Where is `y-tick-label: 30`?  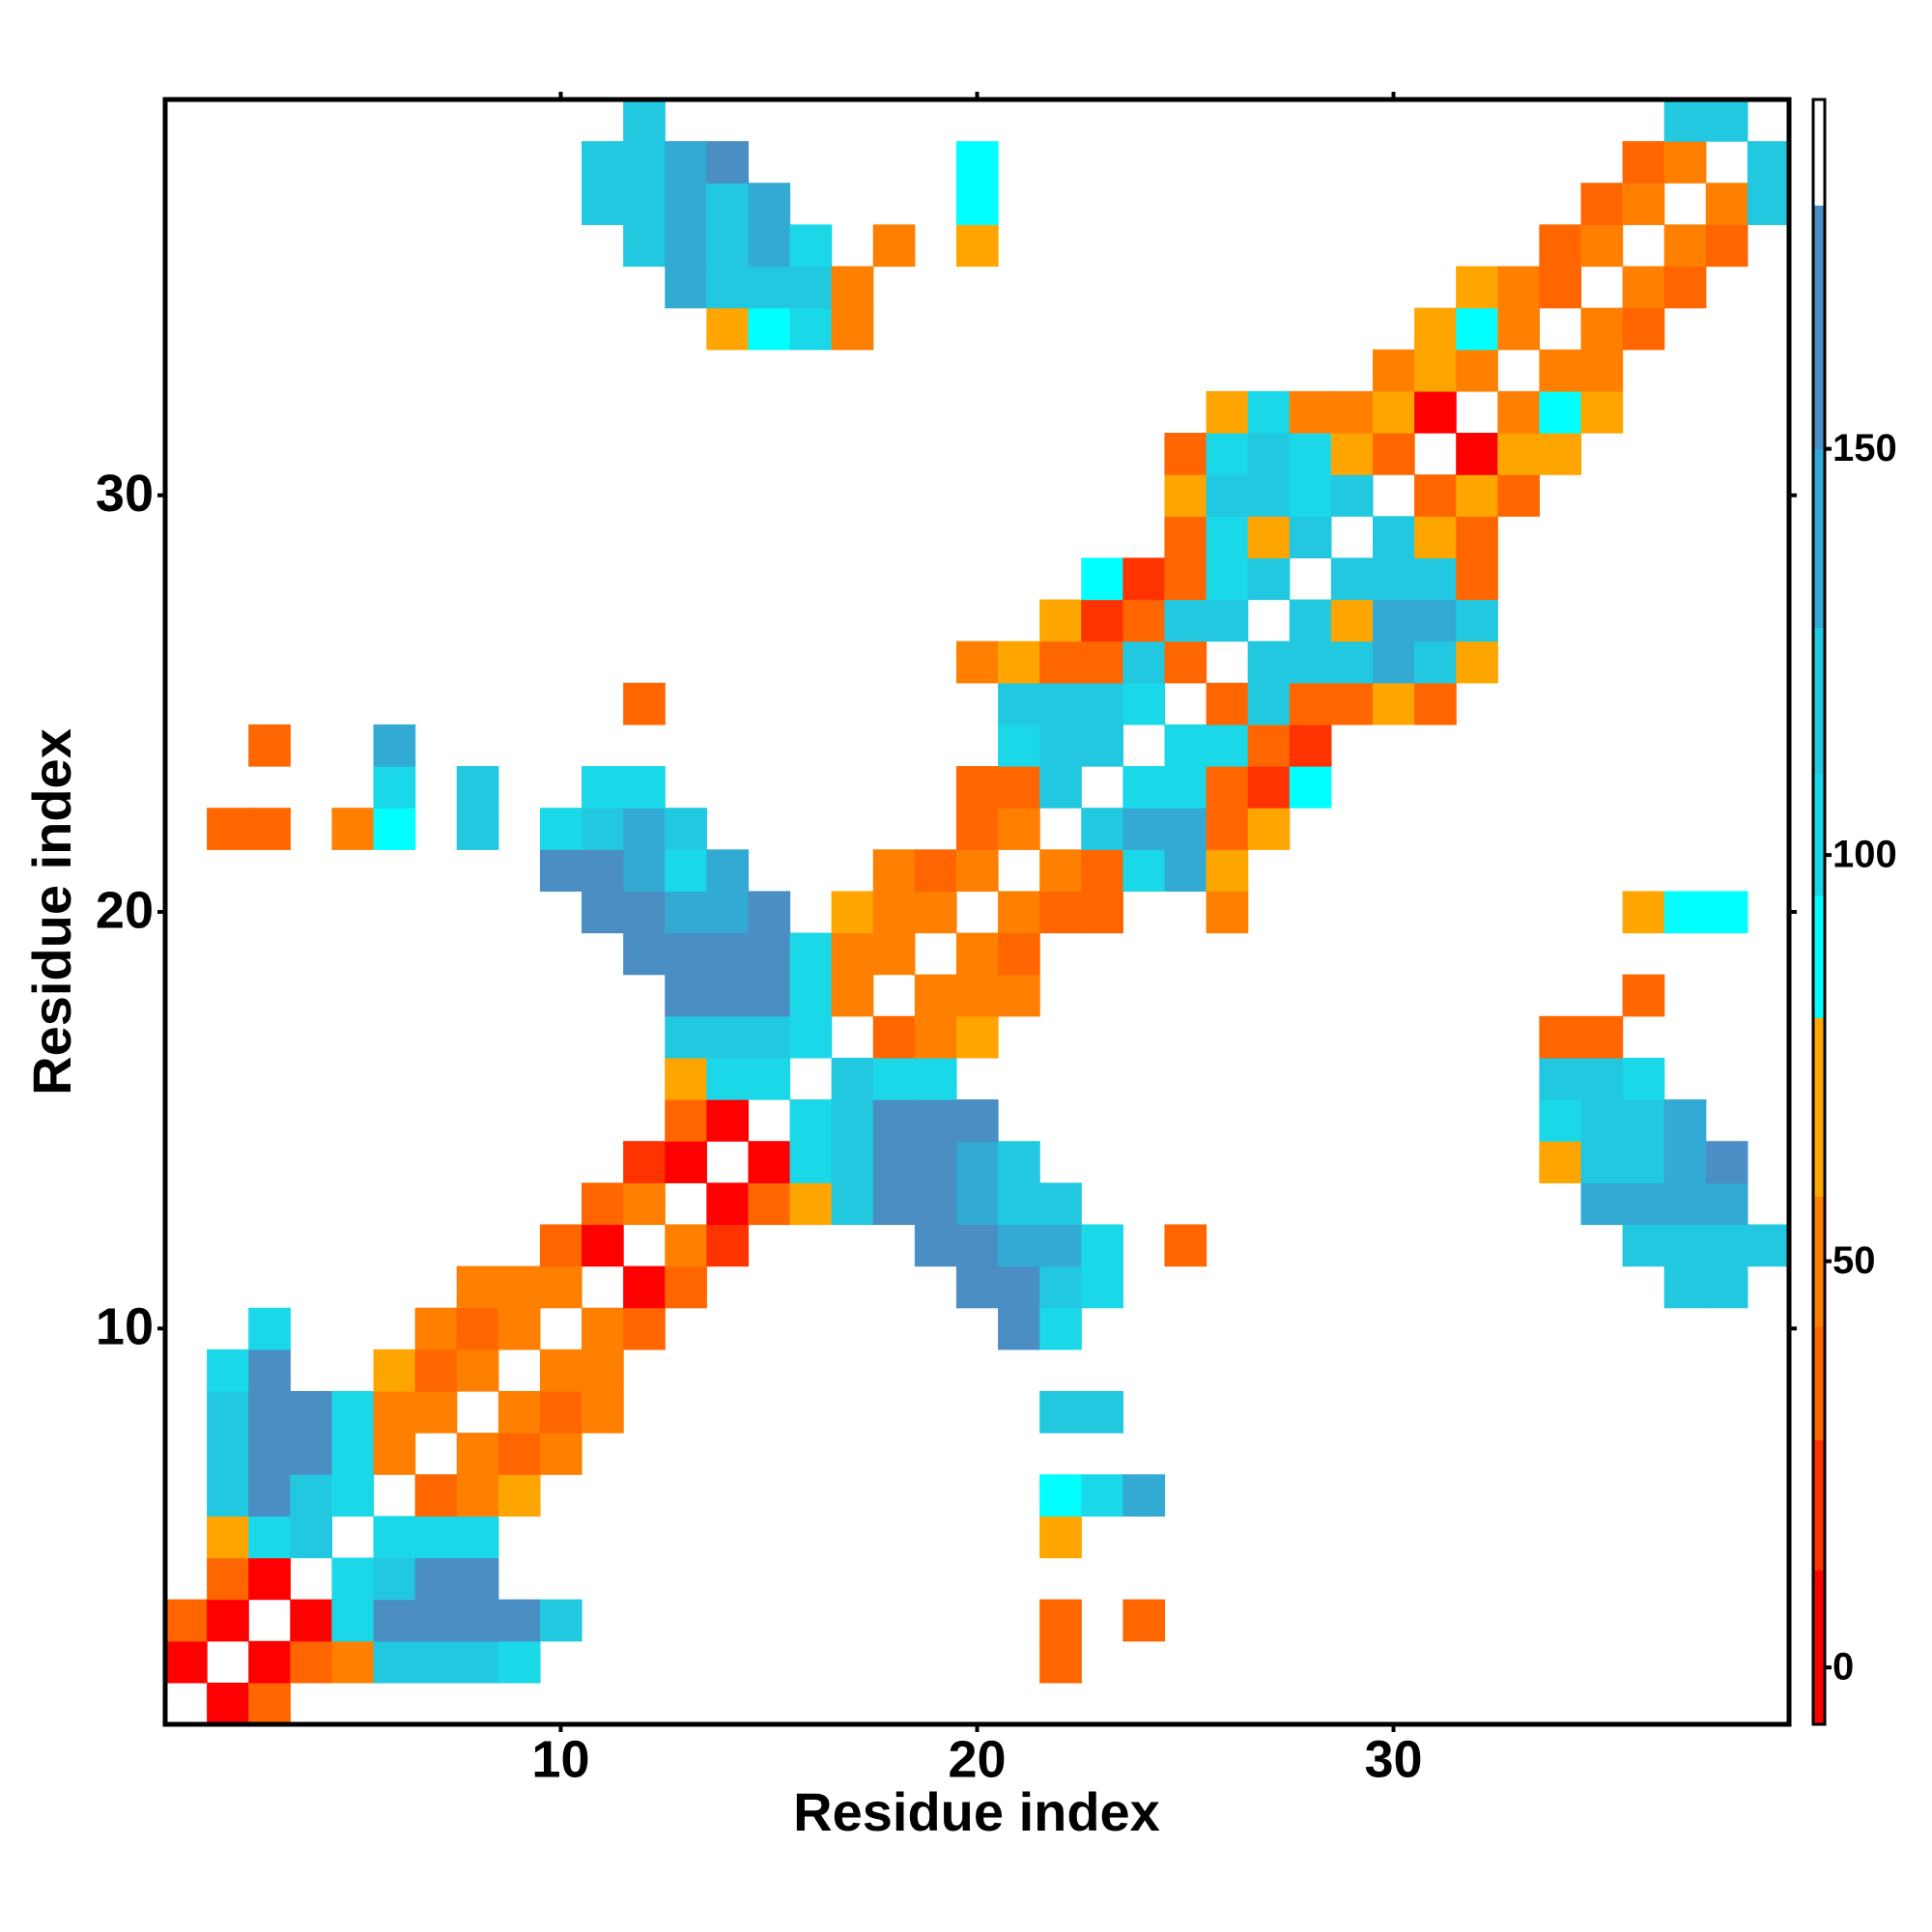
y-tick-label: 30 is located at coordinates (125, 494).